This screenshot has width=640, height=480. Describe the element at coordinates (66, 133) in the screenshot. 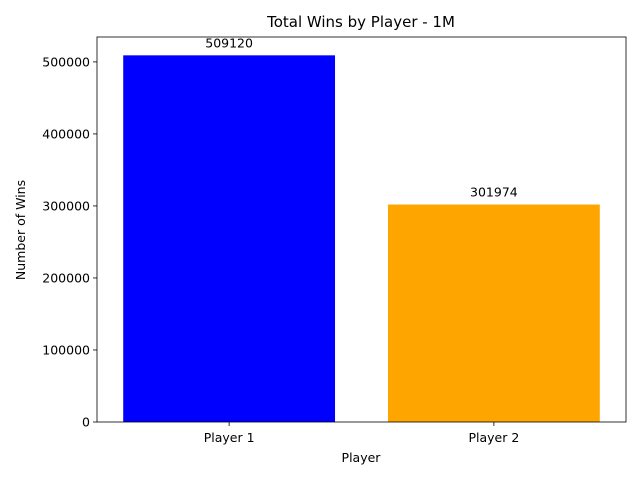

I see `y-tick-label-4: 400000` at that location.